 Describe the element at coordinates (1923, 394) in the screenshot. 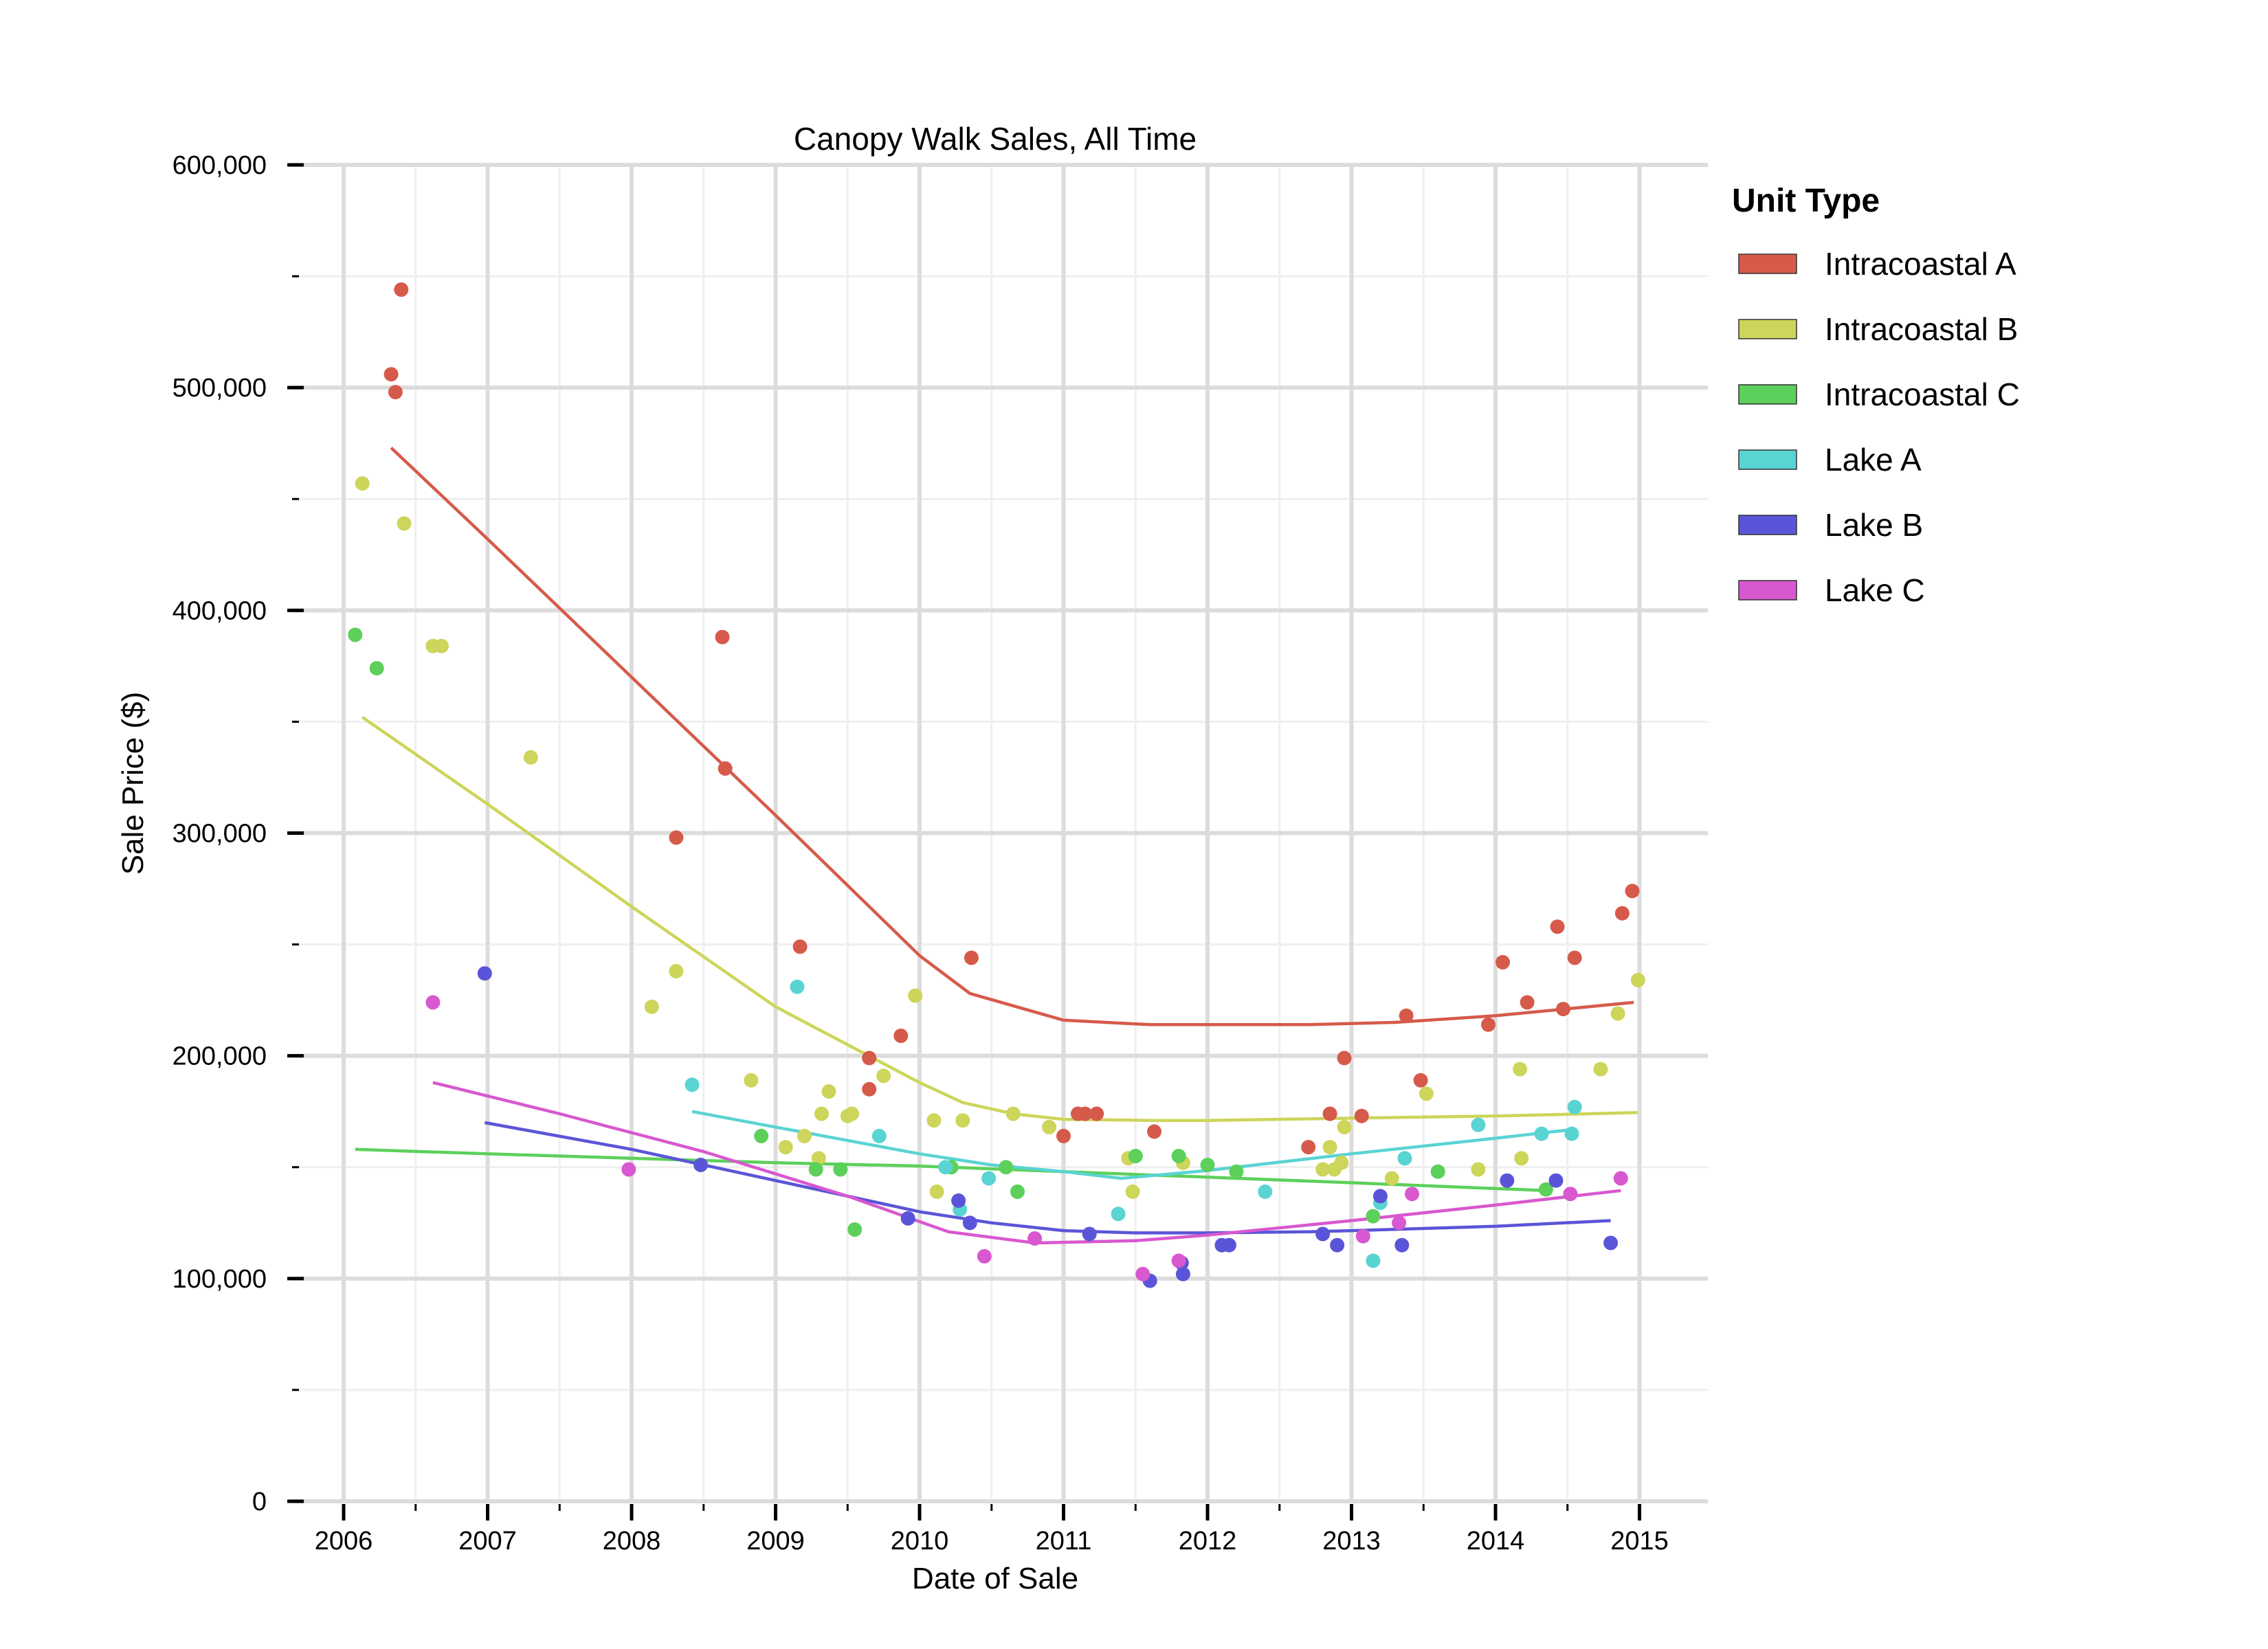

I see `legend-label-2: Intracoastal C` at that location.